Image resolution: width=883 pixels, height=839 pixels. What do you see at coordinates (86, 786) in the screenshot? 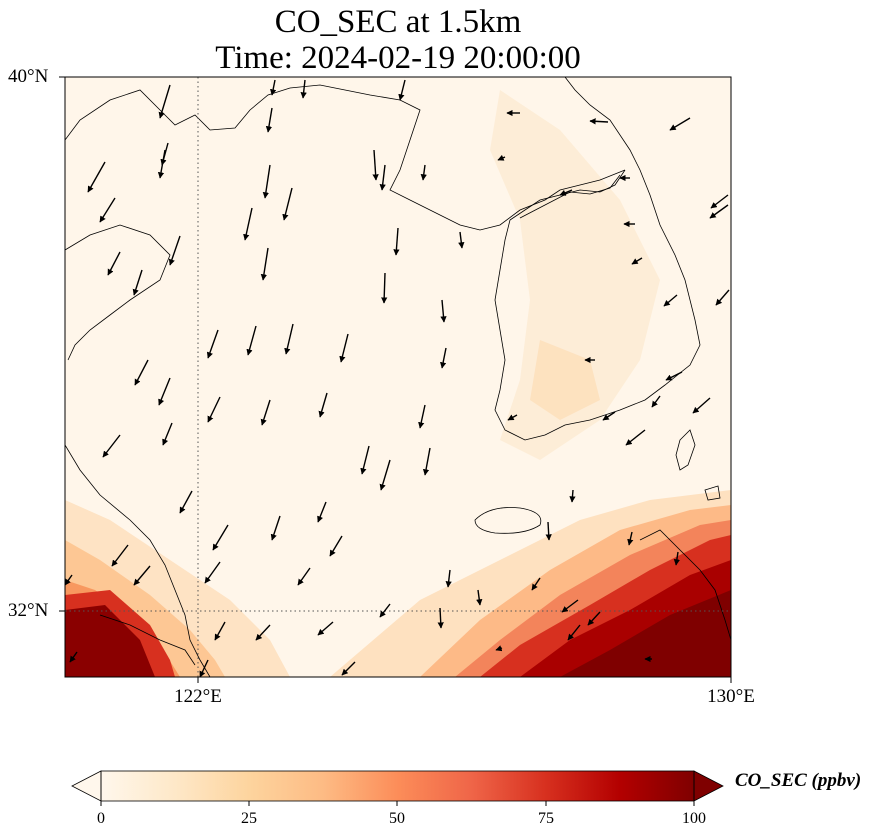
I see `colorbar-extend-low` at bounding box center [86, 786].